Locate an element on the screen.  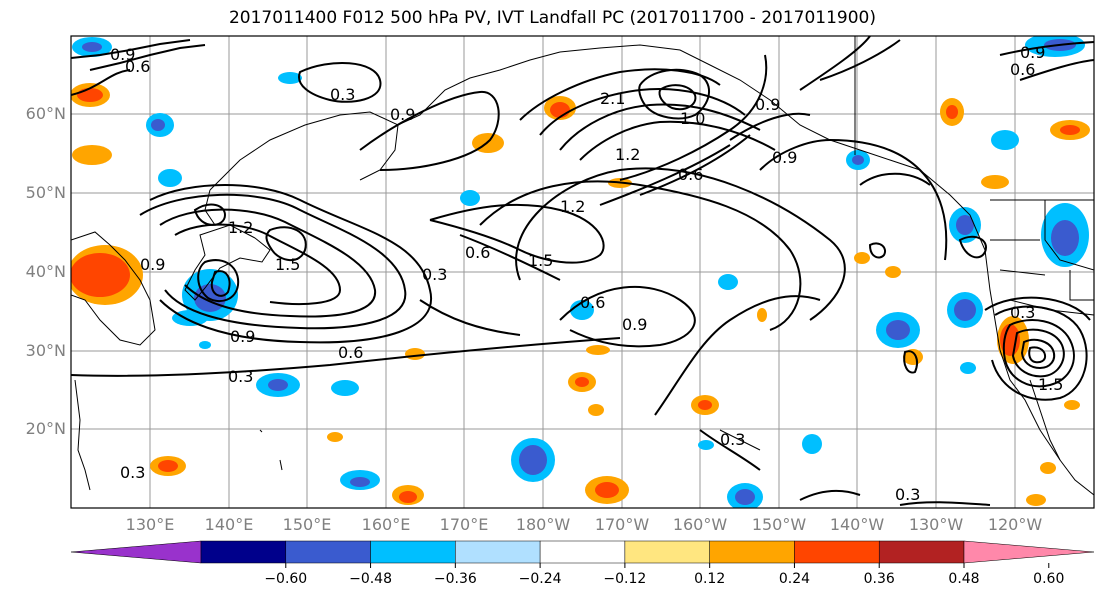
colorbar-tick-label: −0.12 is located at coordinates (625, 579).